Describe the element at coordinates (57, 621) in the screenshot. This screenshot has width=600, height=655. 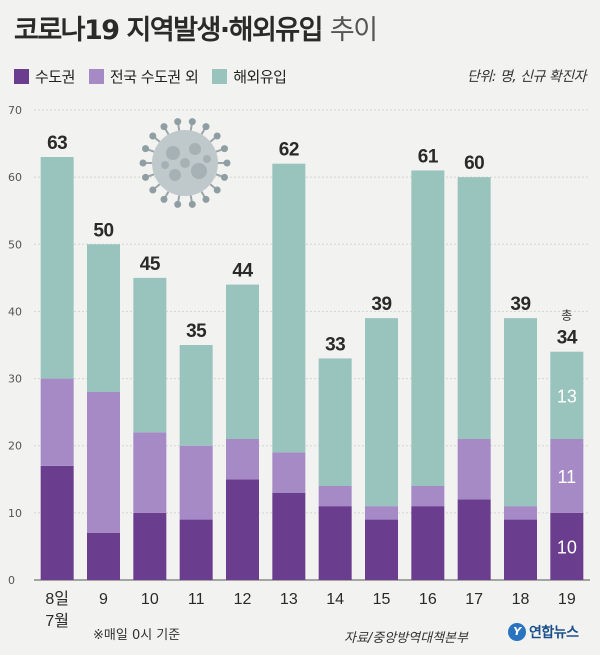
I see `x-month-label: 7월` at that location.